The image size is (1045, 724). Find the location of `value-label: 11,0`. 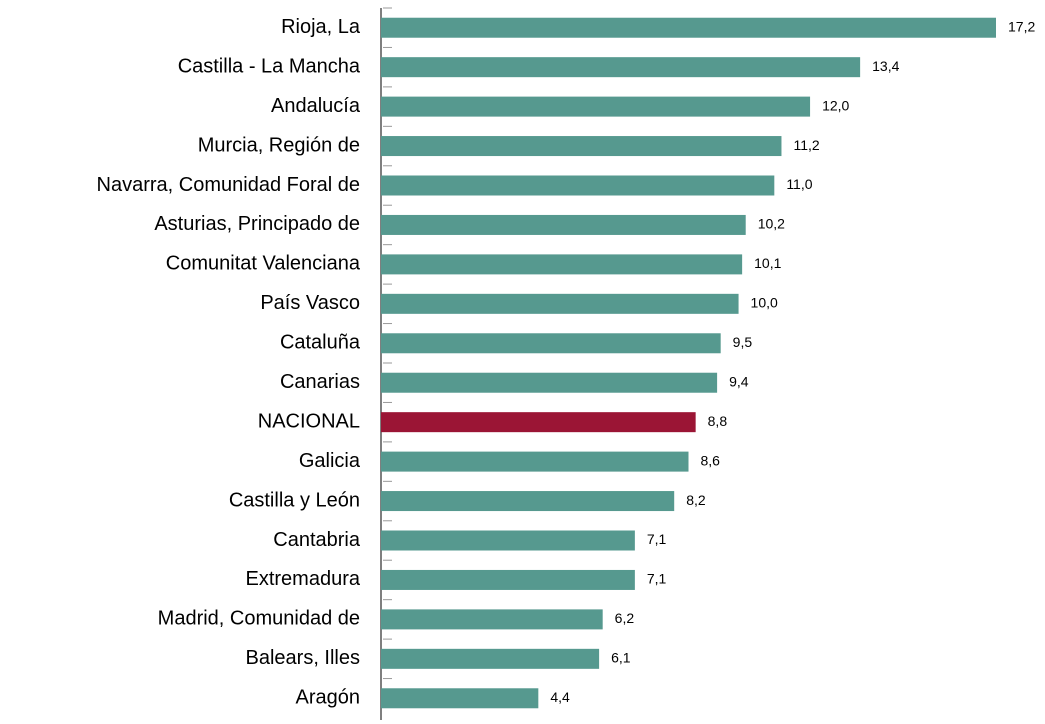

value-label: 11,0 is located at coordinates (799, 184).